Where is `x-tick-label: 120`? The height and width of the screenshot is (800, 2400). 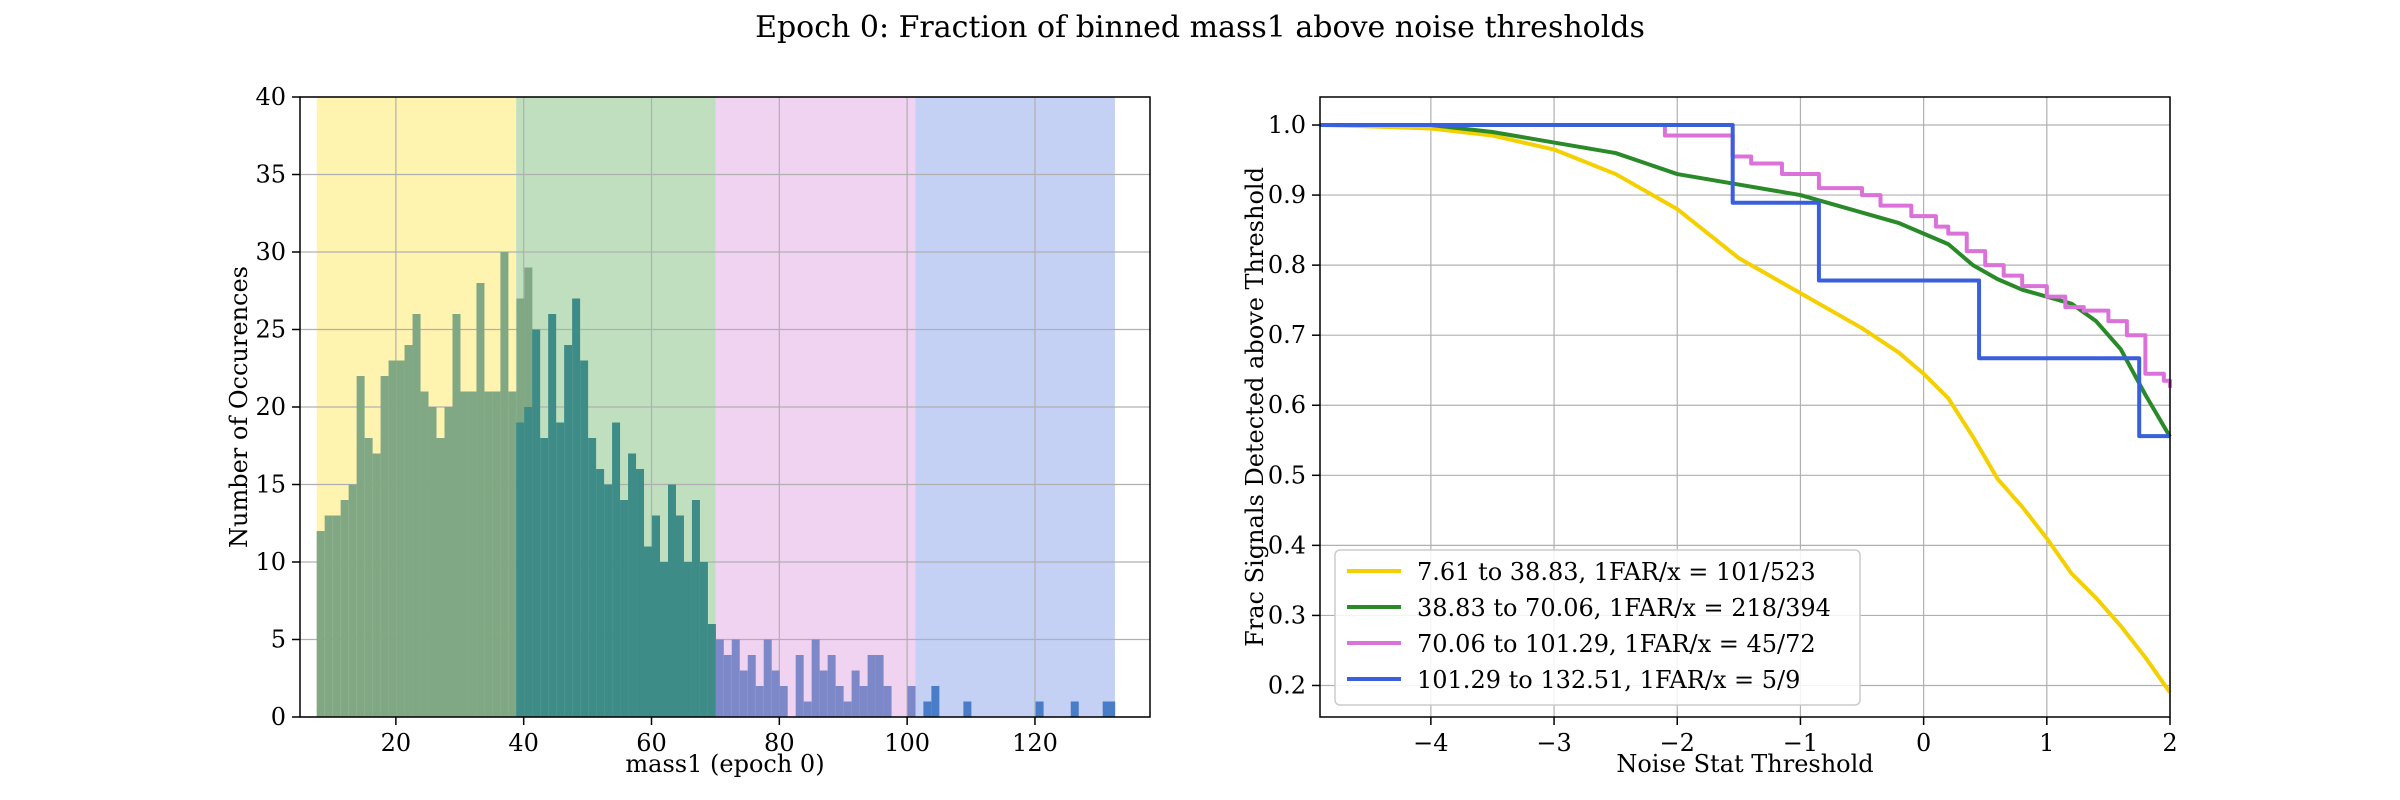
x-tick-label: 120 is located at coordinates (1035, 743).